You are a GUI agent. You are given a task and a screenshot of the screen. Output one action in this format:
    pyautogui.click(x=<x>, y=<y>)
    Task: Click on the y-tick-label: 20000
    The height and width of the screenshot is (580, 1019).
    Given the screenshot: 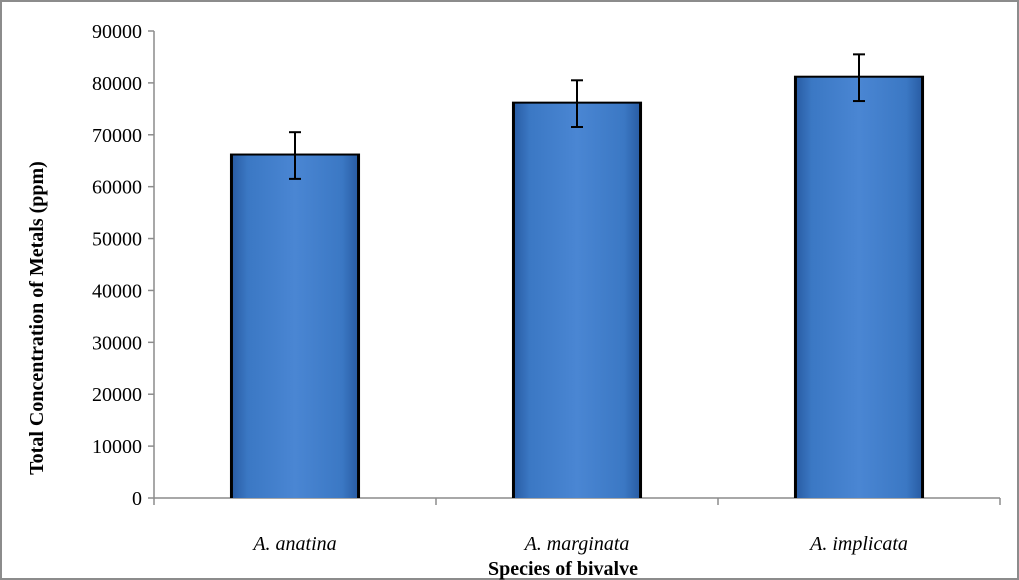 What is the action you would take?
    pyautogui.click(x=117, y=395)
    